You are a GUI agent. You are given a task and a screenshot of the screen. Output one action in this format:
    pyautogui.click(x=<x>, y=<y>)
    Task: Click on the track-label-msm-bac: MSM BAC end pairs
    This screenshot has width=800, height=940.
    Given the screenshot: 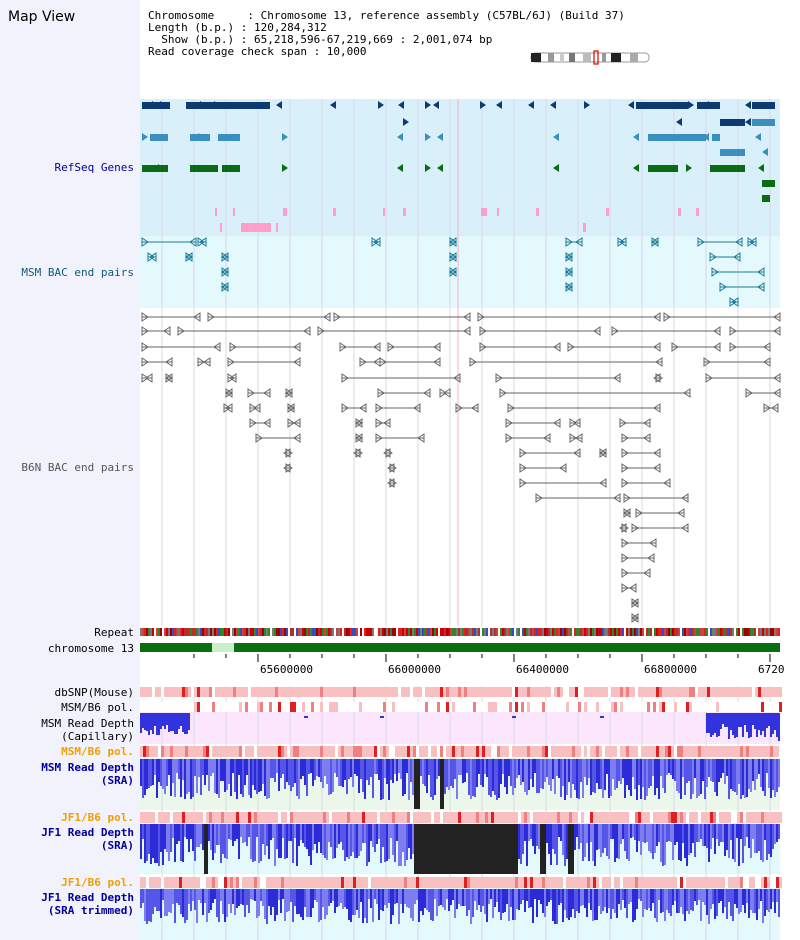 What is the action you would take?
    pyautogui.click(x=77, y=272)
    